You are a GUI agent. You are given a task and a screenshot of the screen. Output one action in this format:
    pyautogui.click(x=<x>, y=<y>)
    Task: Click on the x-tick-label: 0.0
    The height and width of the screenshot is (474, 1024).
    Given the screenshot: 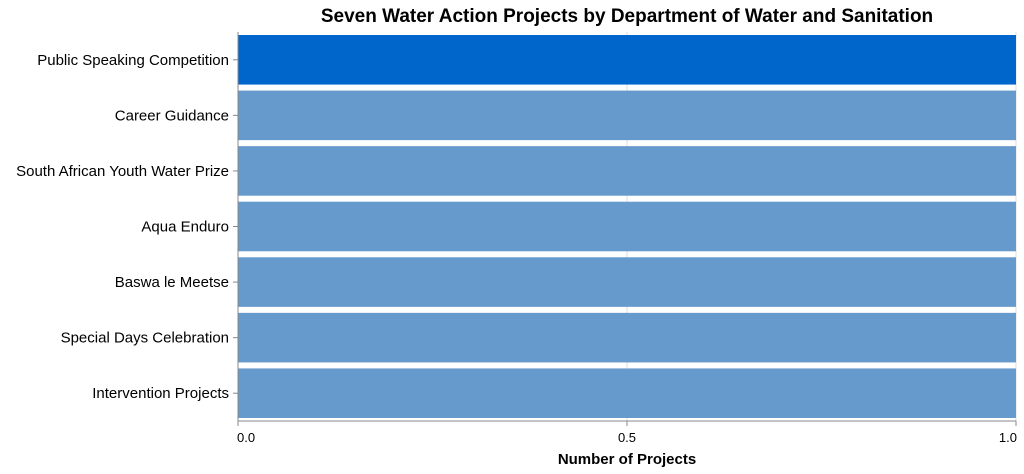 What is the action you would take?
    pyautogui.click(x=246, y=437)
    